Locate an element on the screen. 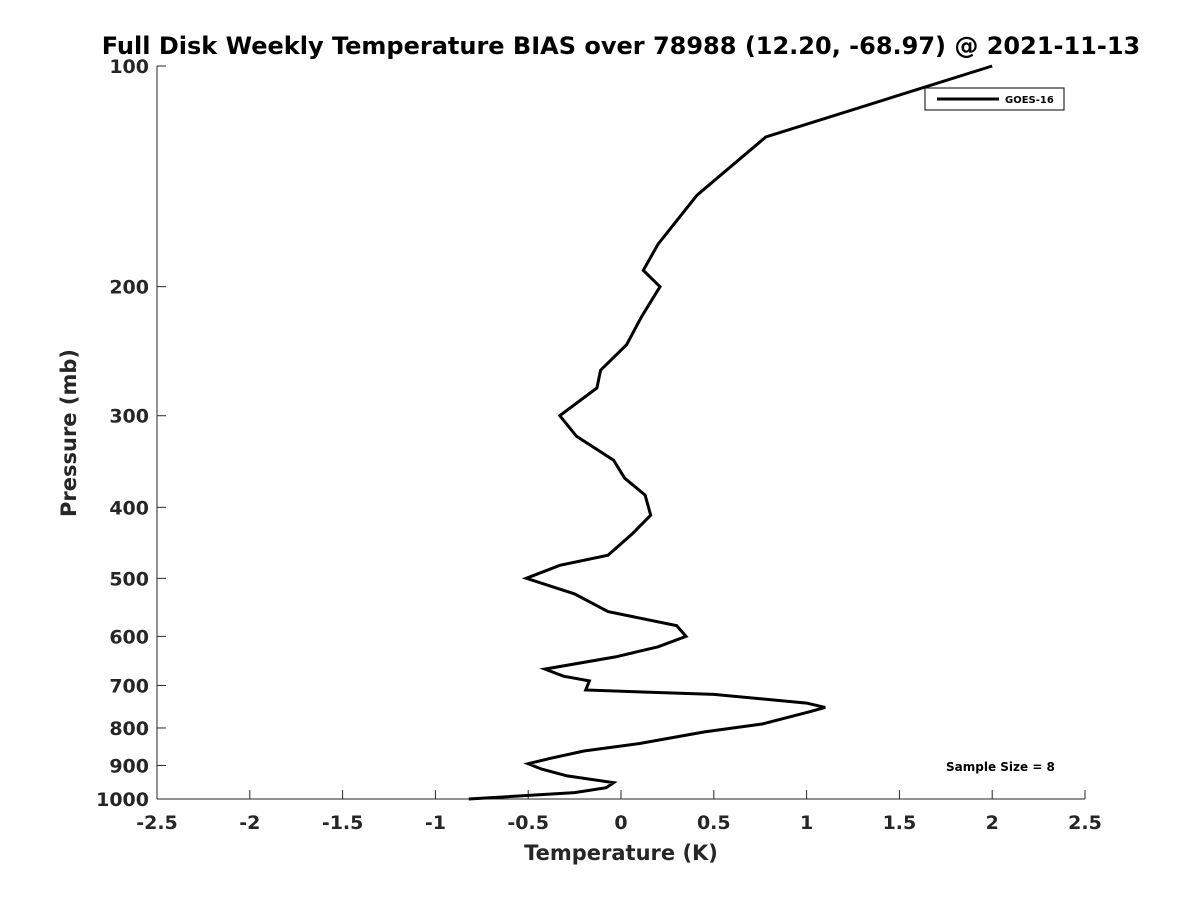 This screenshot has height=900, width=1200. y-tick-label: 700 is located at coordinates (129, 686).